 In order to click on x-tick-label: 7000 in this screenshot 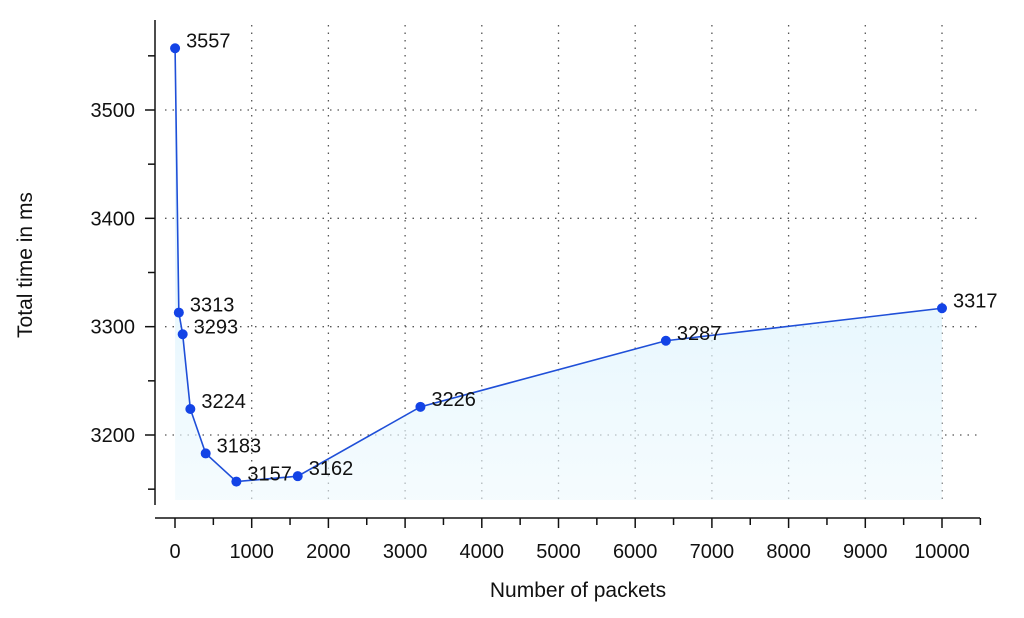, I will do `click(712, 552)`.